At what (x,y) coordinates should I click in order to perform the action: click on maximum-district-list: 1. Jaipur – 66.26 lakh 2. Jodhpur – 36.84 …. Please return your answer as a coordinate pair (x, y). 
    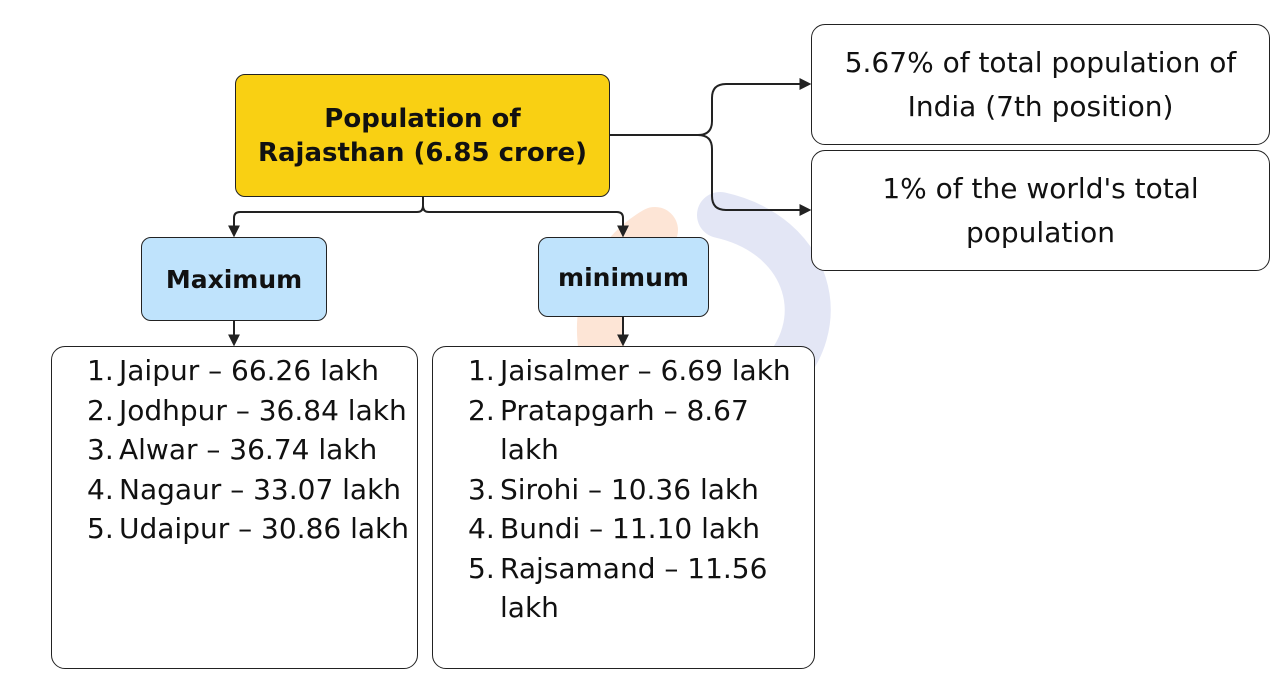
    Looking at the image, I should click on (234, 507).